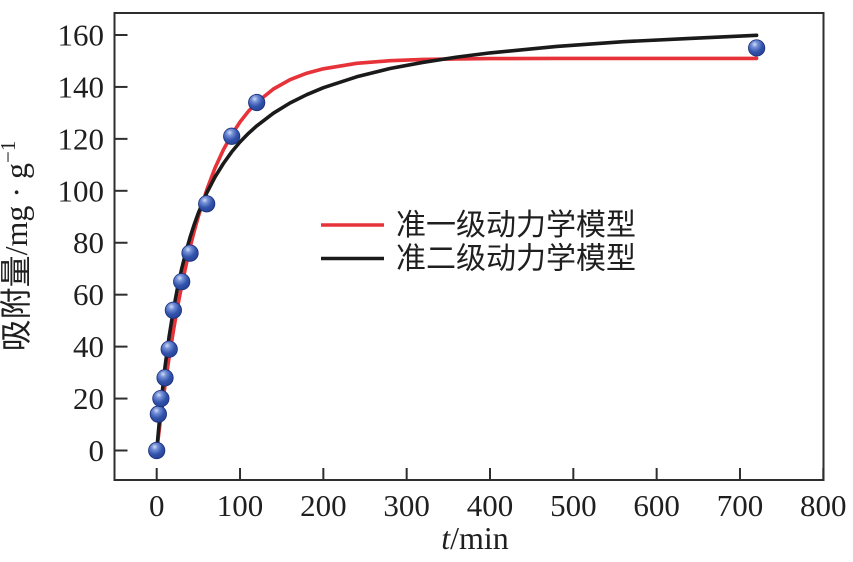  Describe the element at coordinates (81, 86) in the screenshot. I see `y-tick-label: 140` at that location.